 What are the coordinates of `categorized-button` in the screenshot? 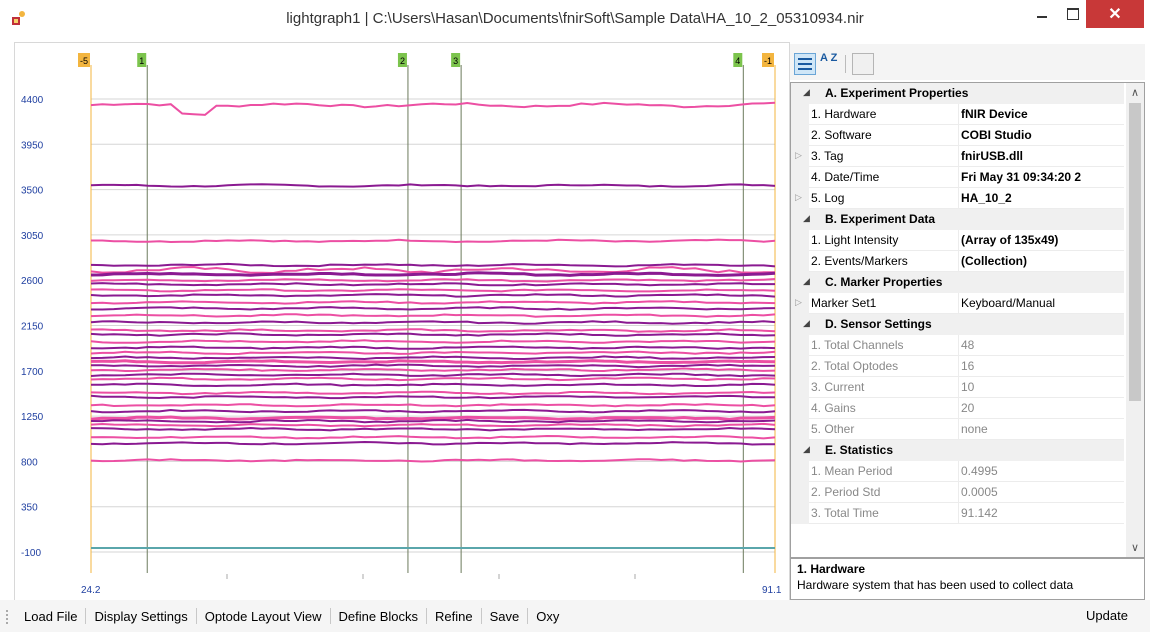 It's located at (805, 64).